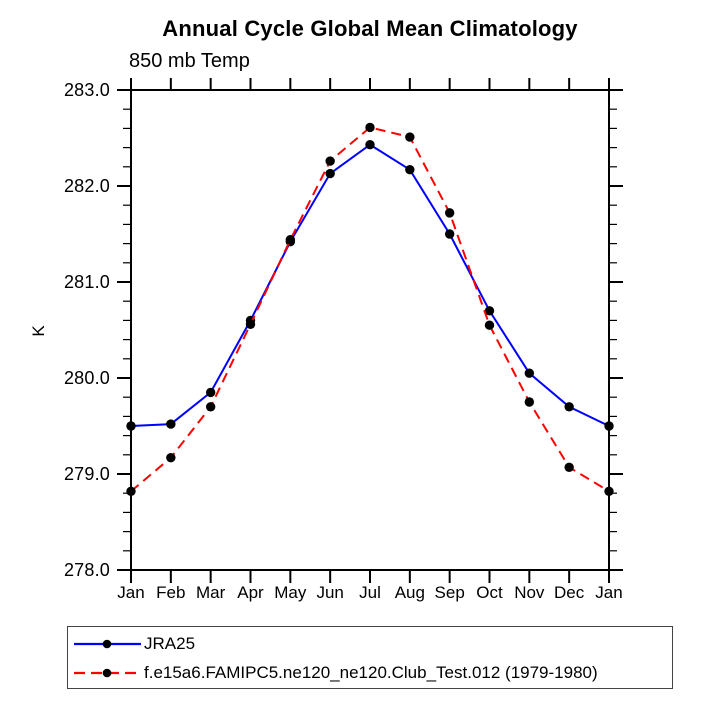 This screenshot has height=708, width=708. I want to click on legend-row: JRA25, so click(134, 644).